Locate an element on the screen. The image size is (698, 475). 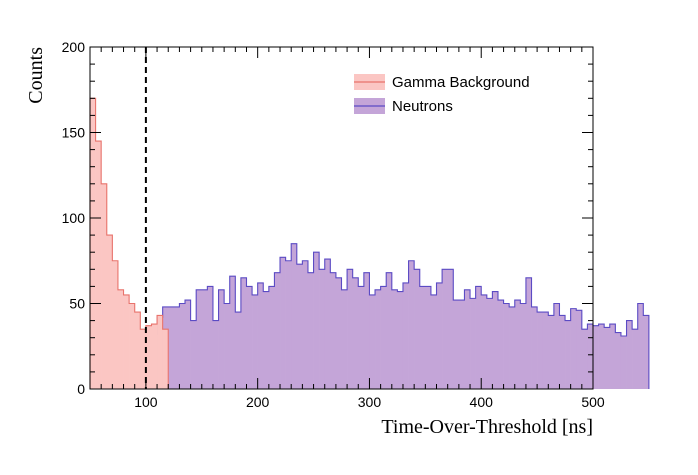
y-tick-label: 200 is located at coordinates (74, 47).